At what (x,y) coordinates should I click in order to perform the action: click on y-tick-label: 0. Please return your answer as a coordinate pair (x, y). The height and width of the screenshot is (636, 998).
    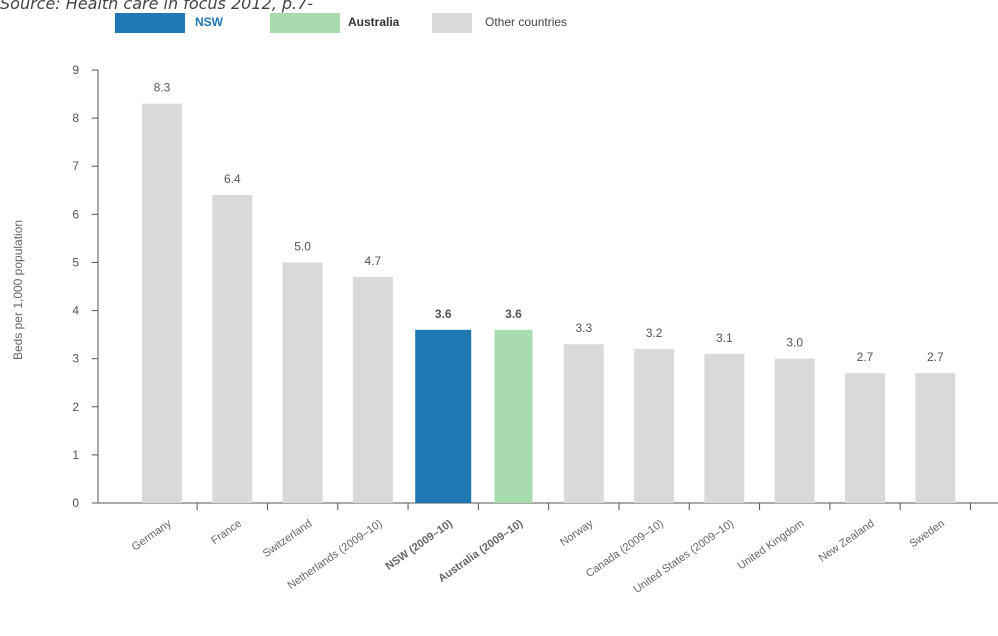
    Looking at the image, I should click on (75, 503).